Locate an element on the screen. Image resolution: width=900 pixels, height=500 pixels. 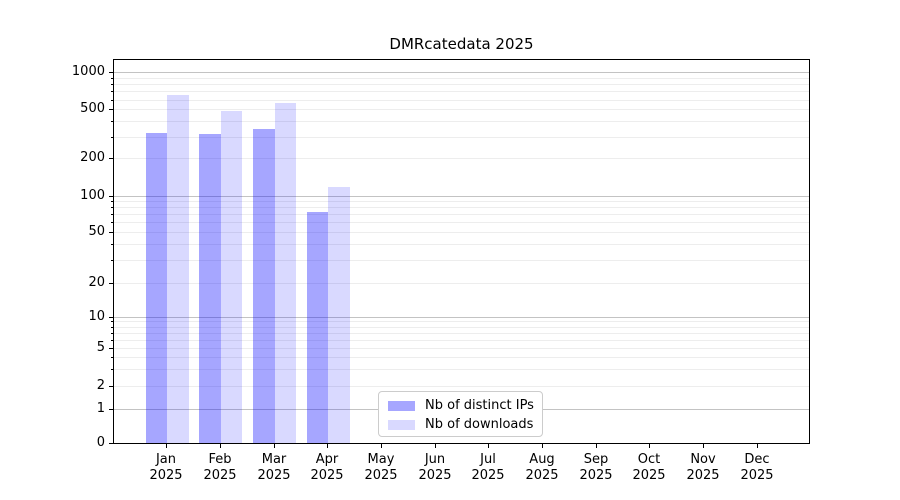
x-tick-month: Nov is located at coordinates (703, 459).